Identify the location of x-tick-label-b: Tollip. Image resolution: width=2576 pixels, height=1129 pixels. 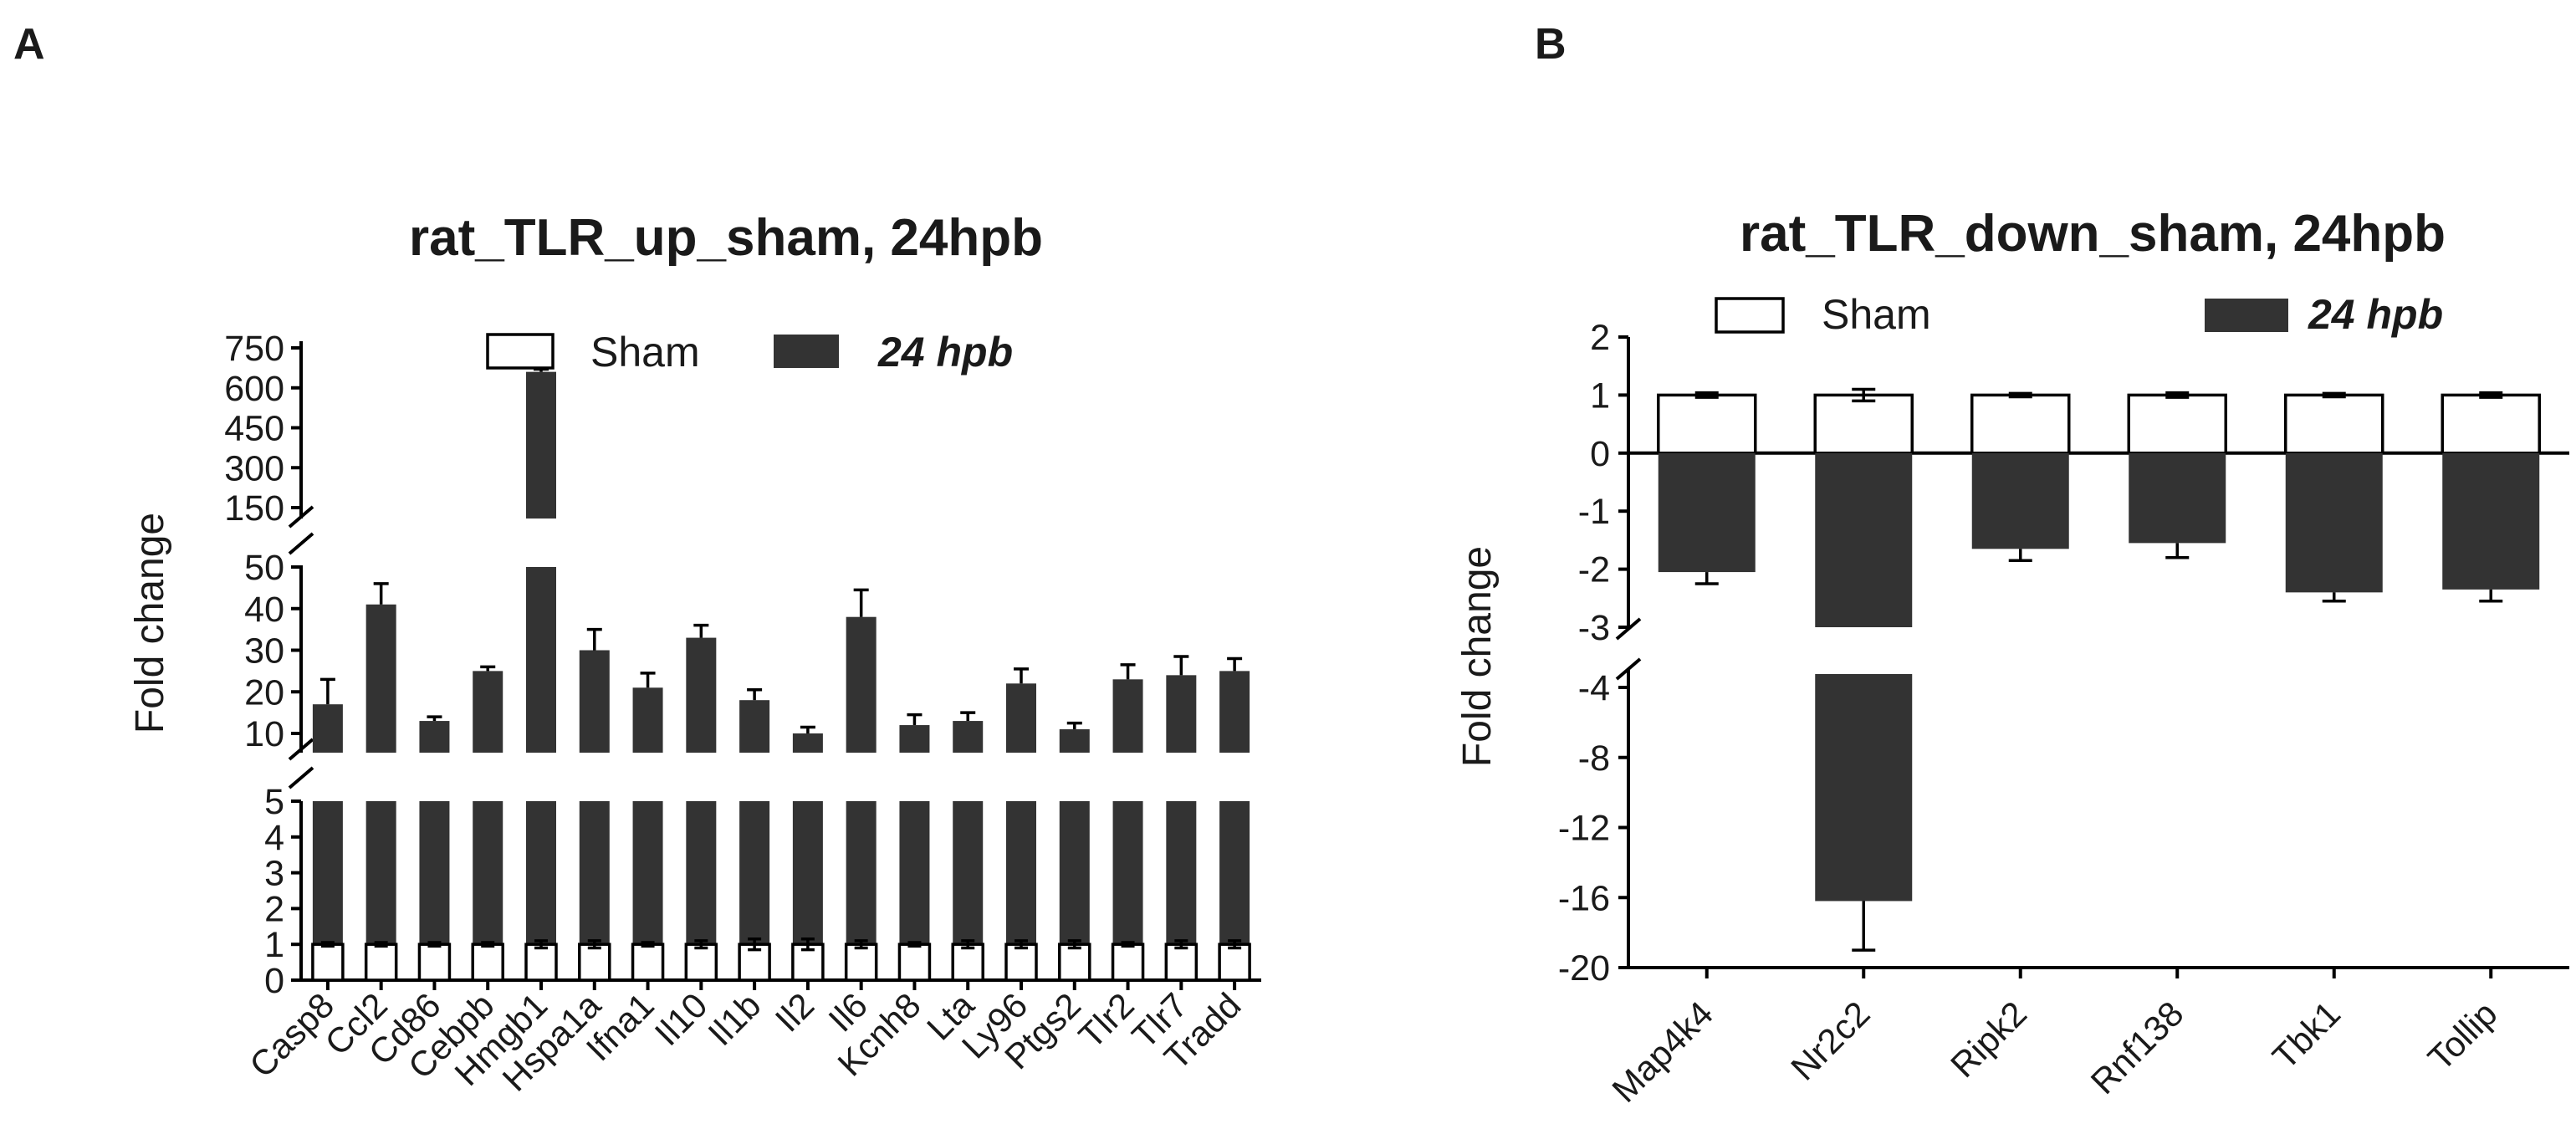
(2462, 1036).